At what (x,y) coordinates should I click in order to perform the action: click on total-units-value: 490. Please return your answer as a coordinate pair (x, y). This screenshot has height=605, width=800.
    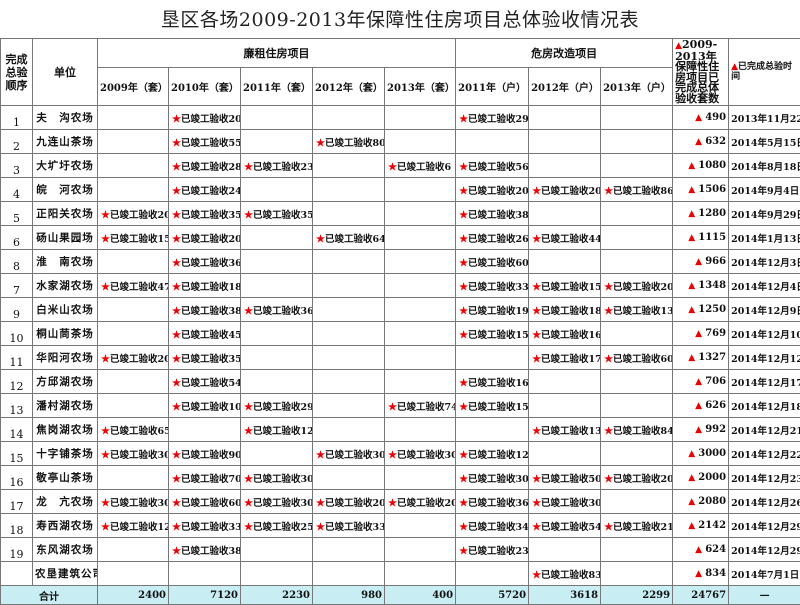
    Looking at the image, I should click on (715, 117).